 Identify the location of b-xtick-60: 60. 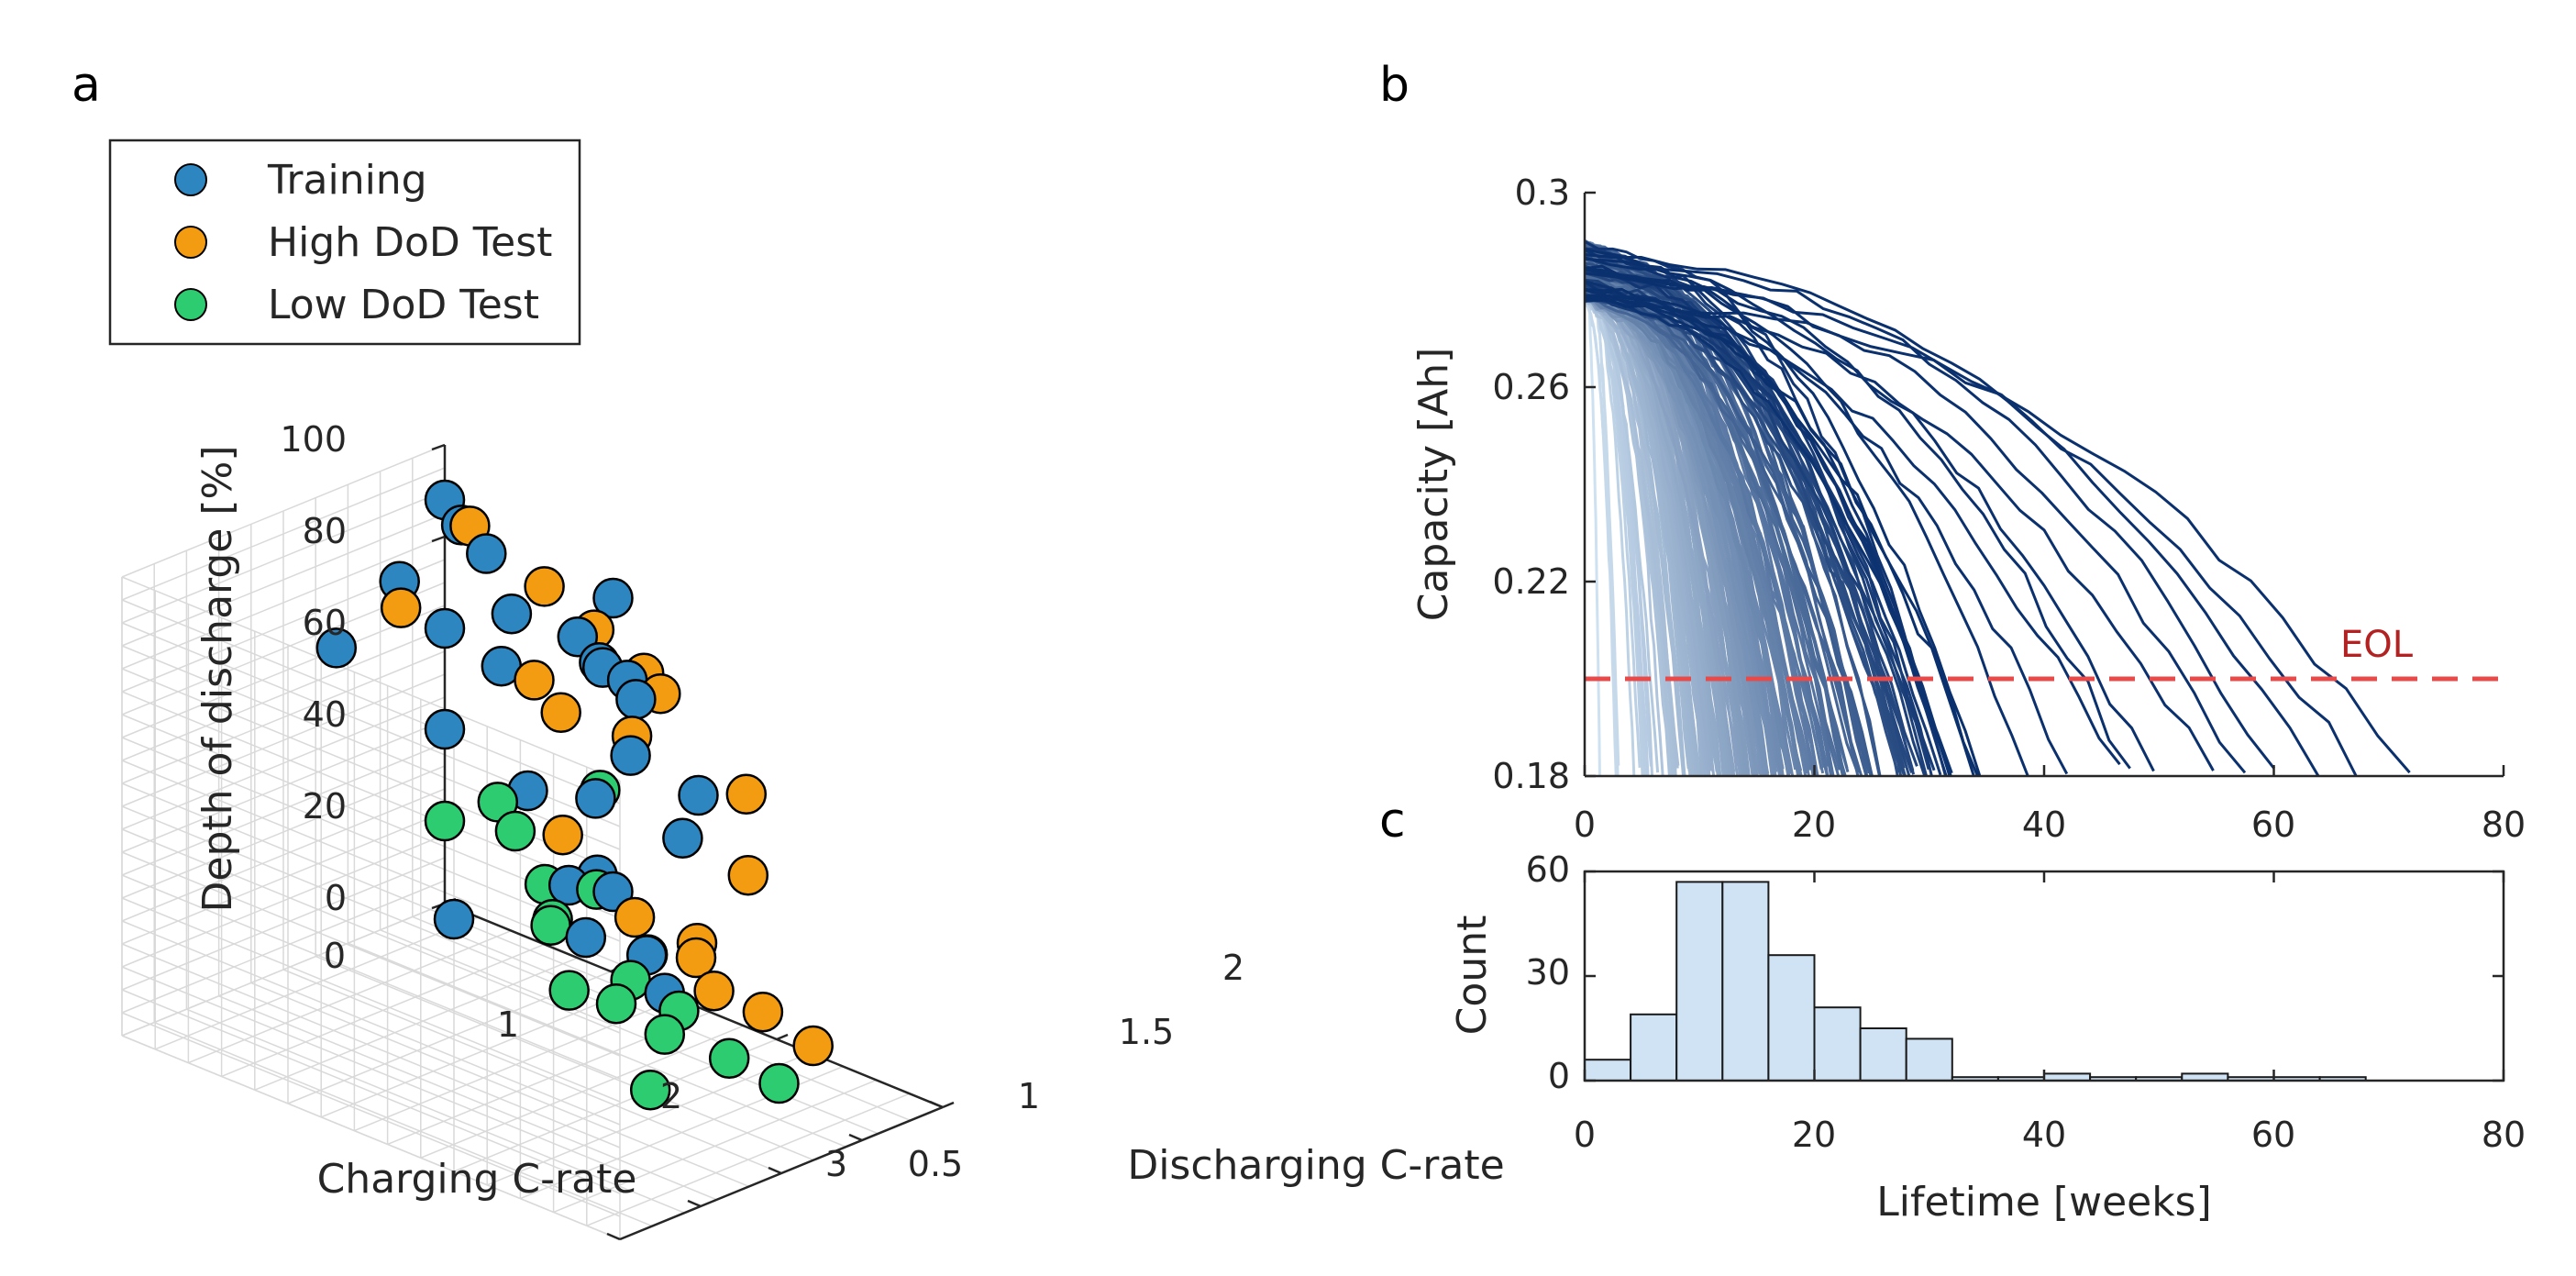
(2273, 824).